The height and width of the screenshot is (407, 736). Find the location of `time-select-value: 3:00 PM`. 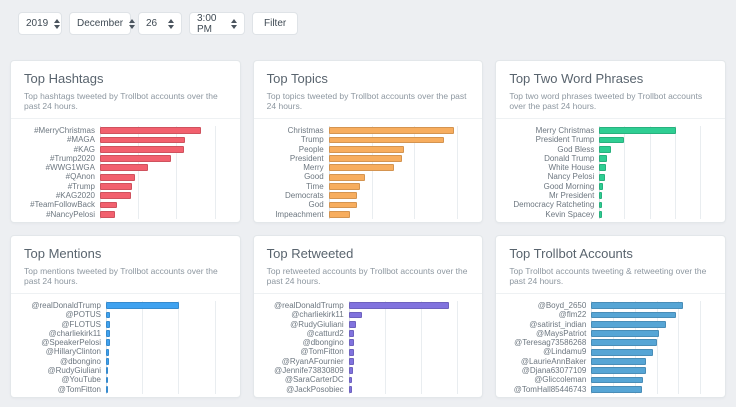

time-select-value: 3:00 PM is located at coordinates (207, 23).